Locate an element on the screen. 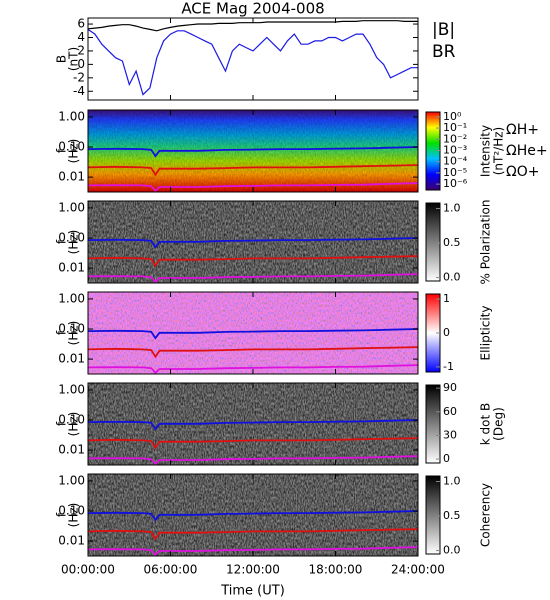 The width and height of the screenshot is (550, 600). colorbar-tick-label: 10⁻⁴ is located at coordinates (455, 161).